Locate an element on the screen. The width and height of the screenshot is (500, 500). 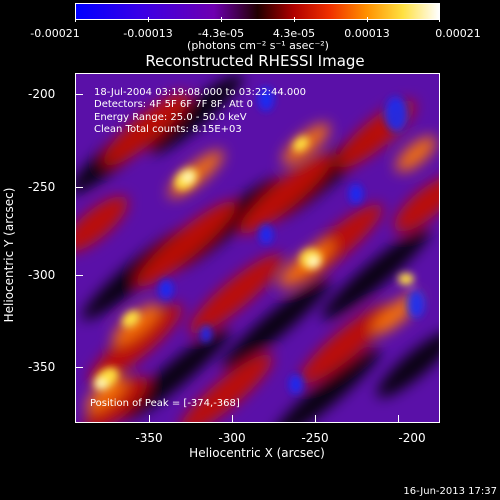
colorbar-tick-label: -4.3e-05 is located at coordinates (221, 33).